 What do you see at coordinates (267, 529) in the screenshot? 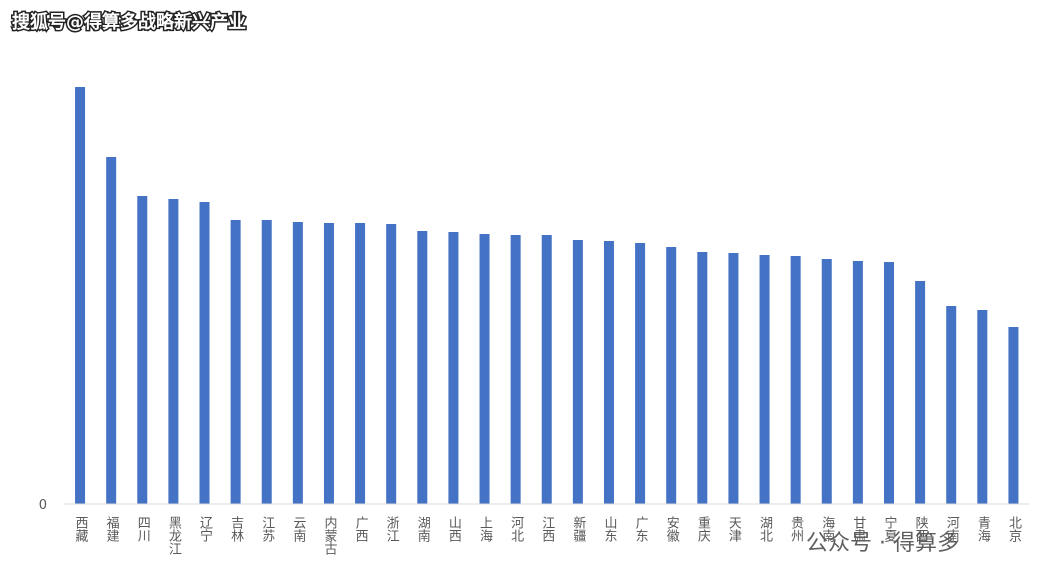
I see `x-tick-label: 江苏` at bounding box center [267, 529].